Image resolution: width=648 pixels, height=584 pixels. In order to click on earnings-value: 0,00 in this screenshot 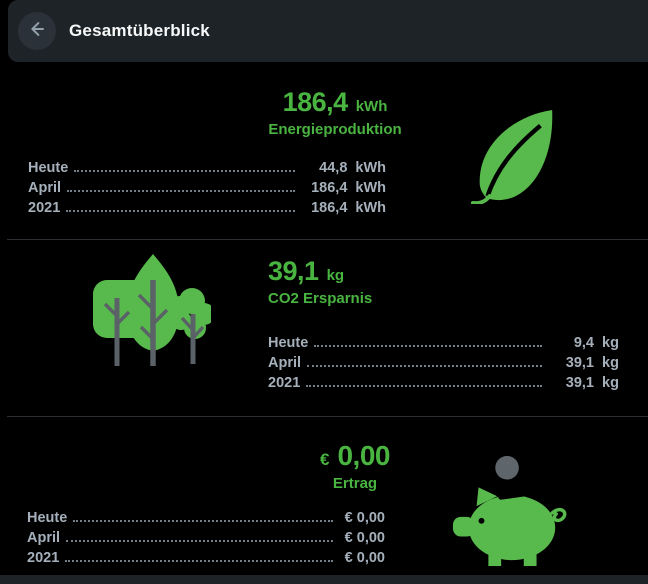, I will do `click(363, 455)`.